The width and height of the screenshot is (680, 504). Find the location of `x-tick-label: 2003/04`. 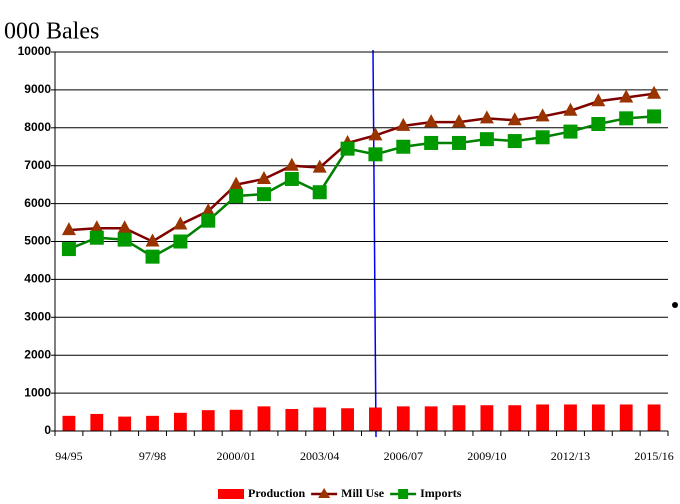

x-tick-label: 2003/04 is located at coordinates (319, 456).